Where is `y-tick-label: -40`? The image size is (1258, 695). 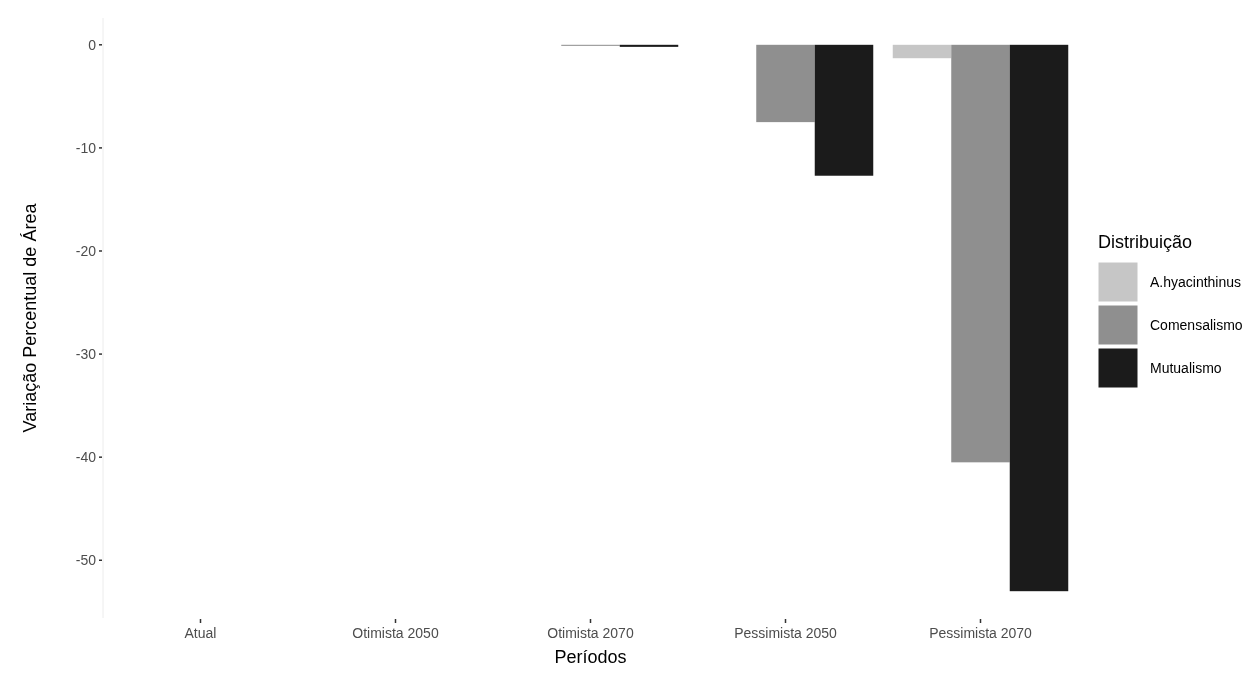 y-tick-label: -40 is located at coordinates (86, 457).